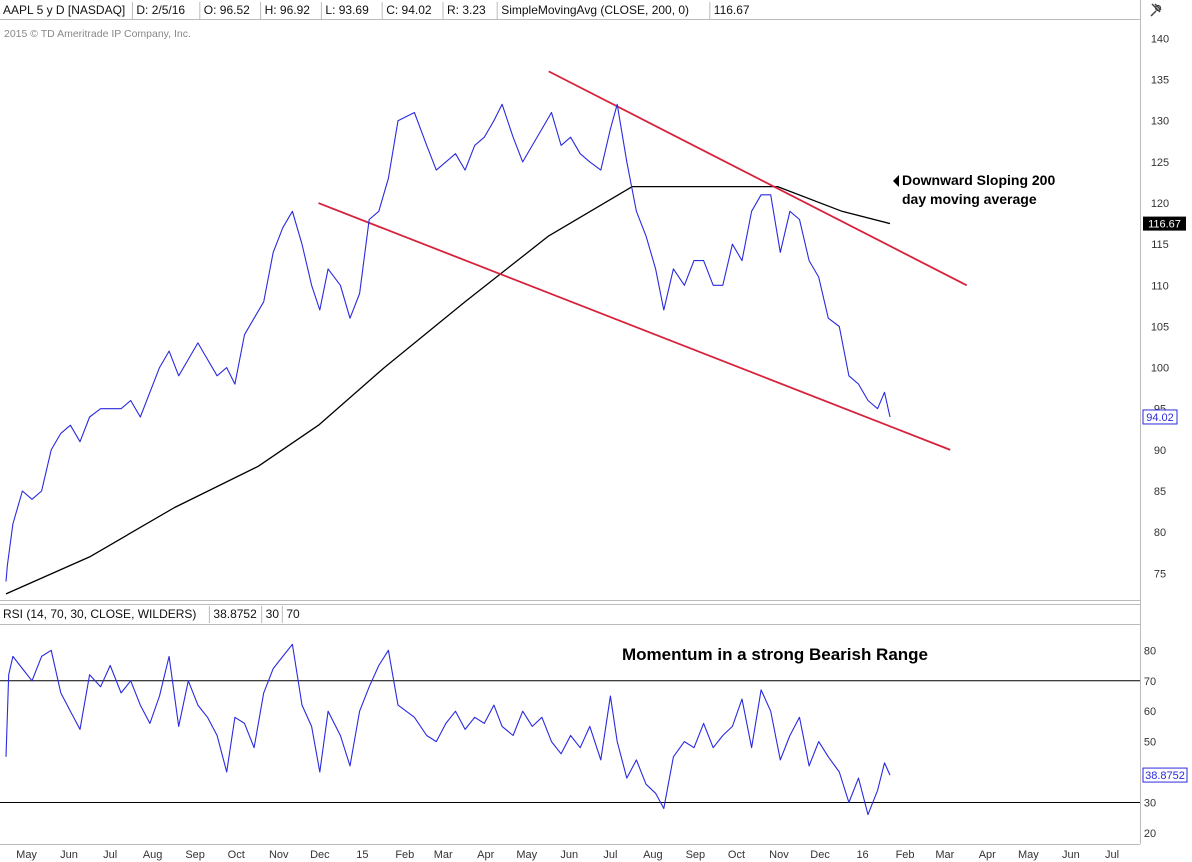  What do you see at coordinates (969, 199) in the screenshot?
I see `annotation-sma-line2: day moving average` at bounding box center [969, 199].